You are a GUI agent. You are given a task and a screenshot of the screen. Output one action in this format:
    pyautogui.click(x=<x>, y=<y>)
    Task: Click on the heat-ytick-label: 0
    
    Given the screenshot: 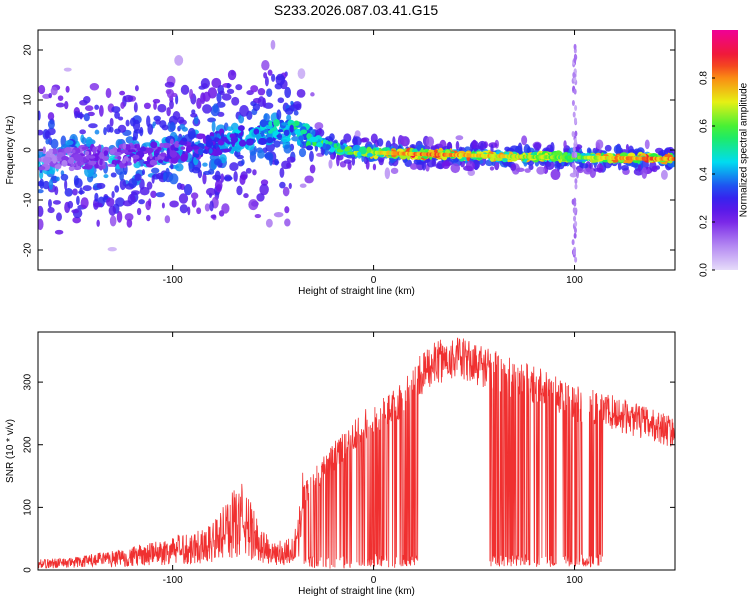 What is the action you would take?
    pyautogui.click(x=28, y=150)
    